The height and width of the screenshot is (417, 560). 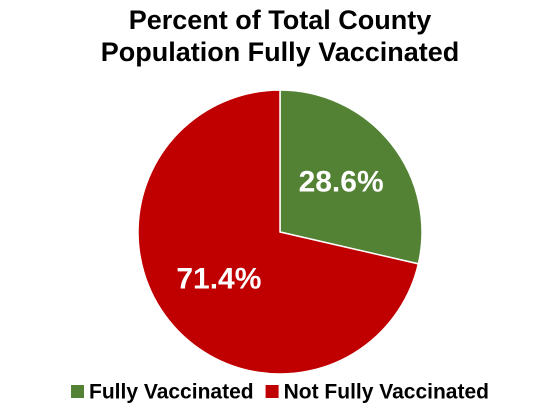 I want to click on chart-title: Percent of Total County, so click(x=280, y=20).